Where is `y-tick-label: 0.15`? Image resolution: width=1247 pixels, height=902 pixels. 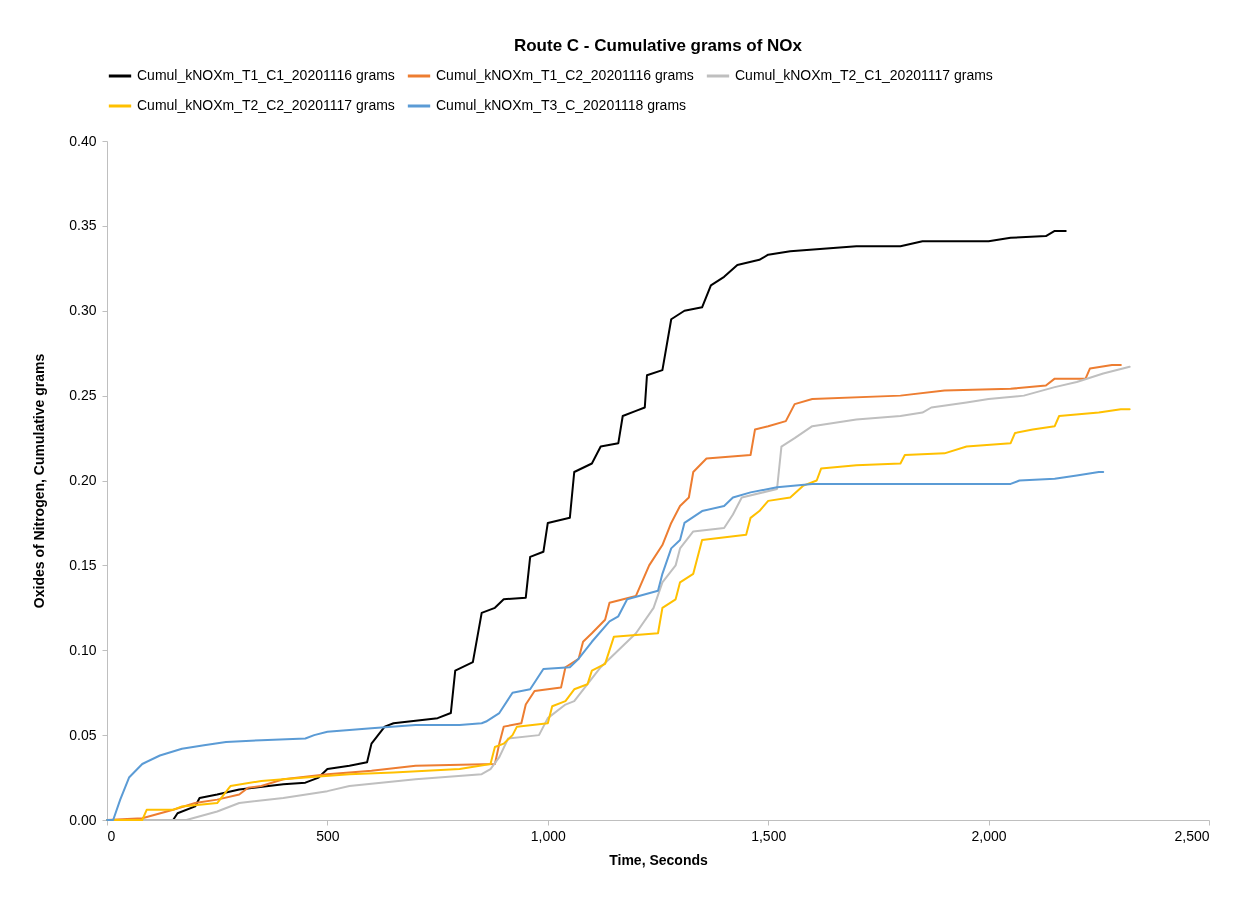
y-tick-label: 0.15 is located at coordinates (83, 564).